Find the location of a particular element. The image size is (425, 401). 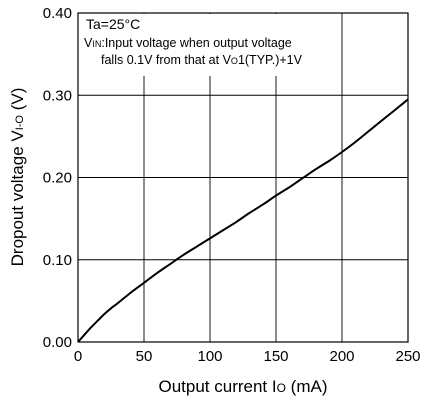

x-tick-label: 200 is located at coordinates (341, 356).